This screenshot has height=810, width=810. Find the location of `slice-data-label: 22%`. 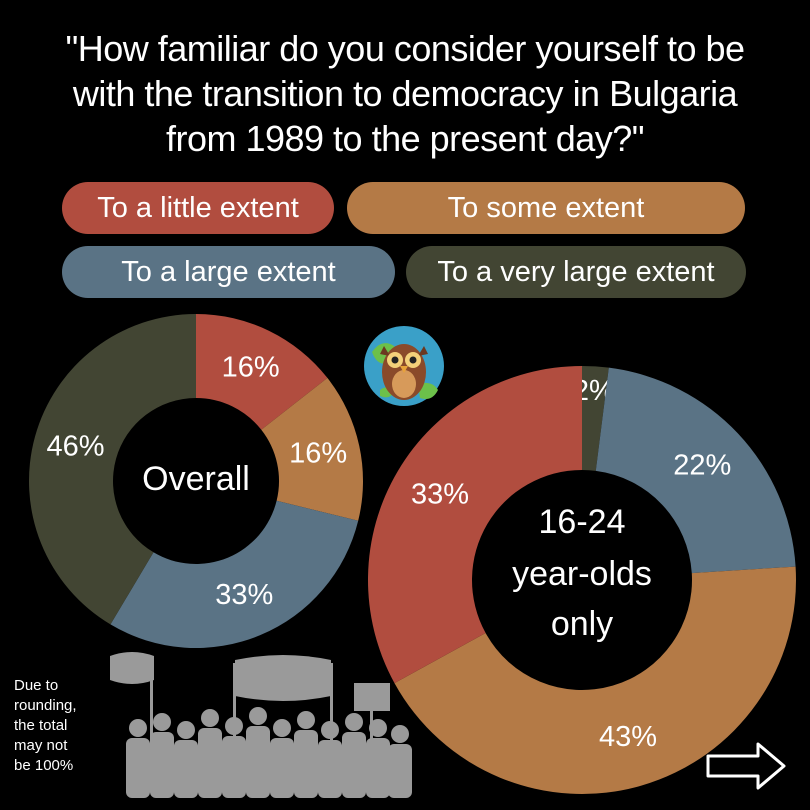

slice-data-label: 22% is located at coordinates (702, 466).